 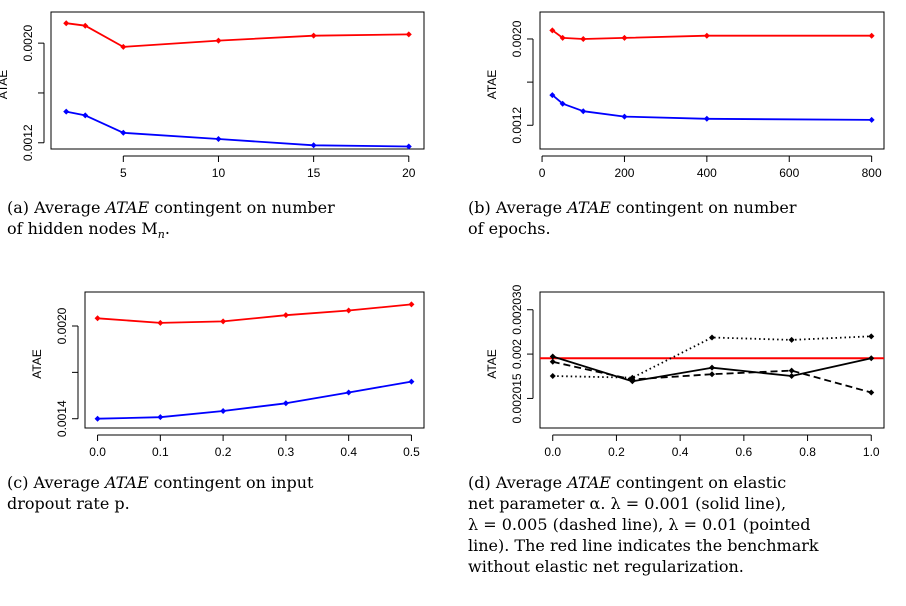 I want to click on x-tick-label: 800, so click(x=872, y=173).